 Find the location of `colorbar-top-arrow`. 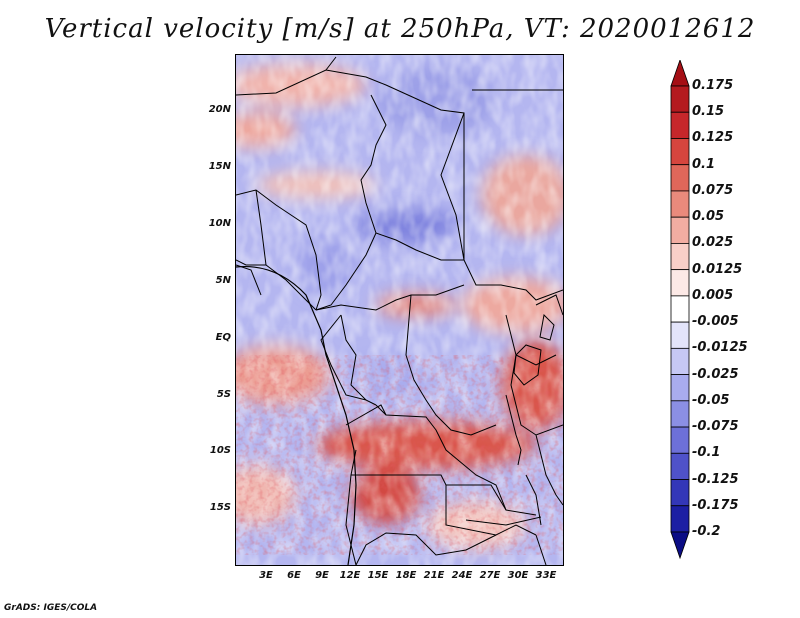

colorbar-top-arrow is located at coordinates (680, 73).